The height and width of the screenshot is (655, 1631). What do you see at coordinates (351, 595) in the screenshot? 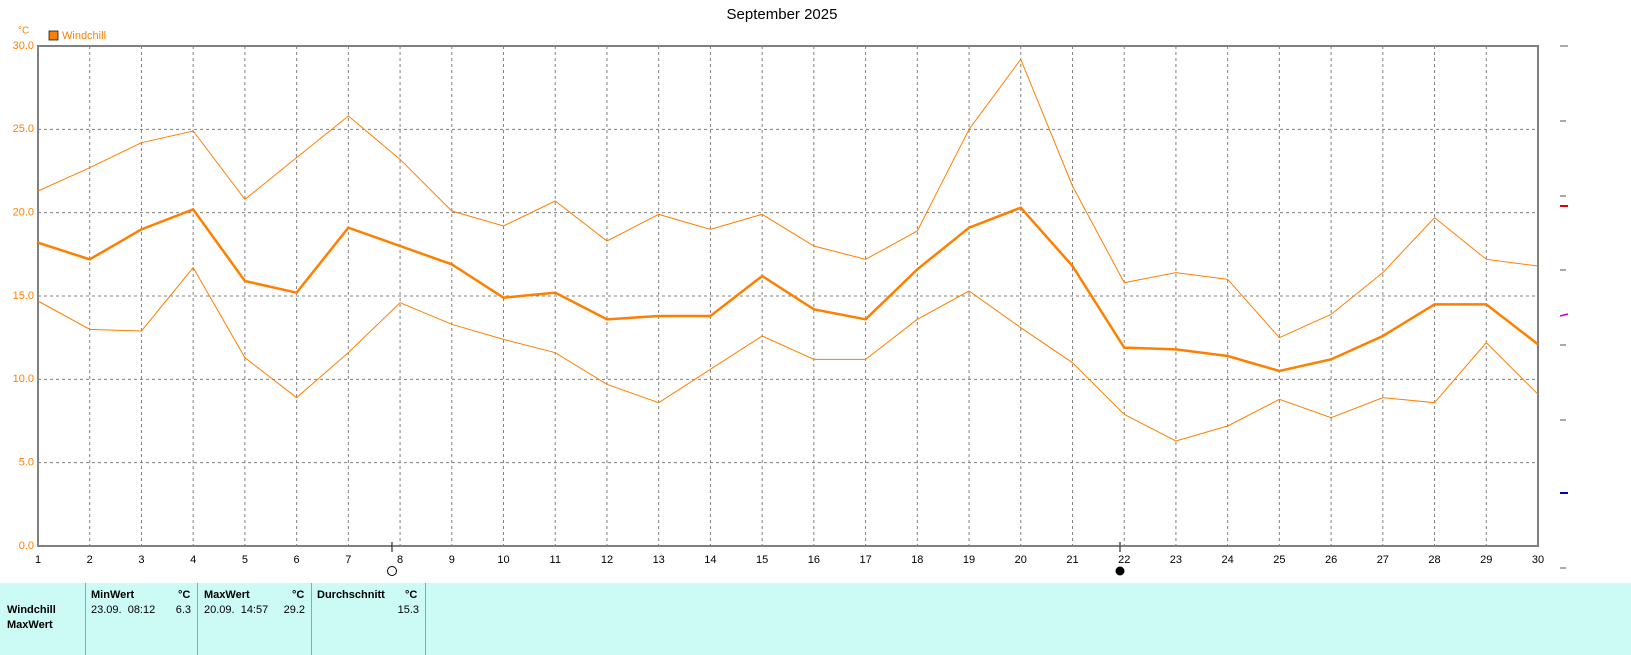
I see `header: Durchschnitt` at bounding box center [351, 595].